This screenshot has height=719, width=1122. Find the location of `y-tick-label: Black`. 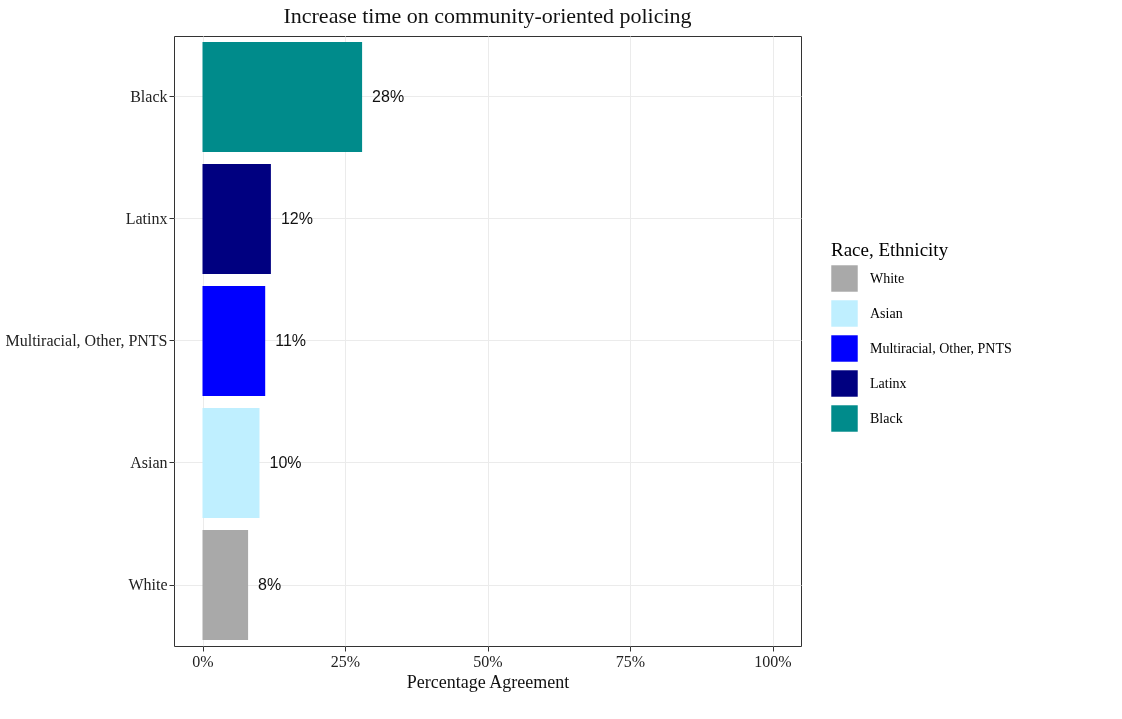

y-tick-label: Black is located at coordinates (149, 96).